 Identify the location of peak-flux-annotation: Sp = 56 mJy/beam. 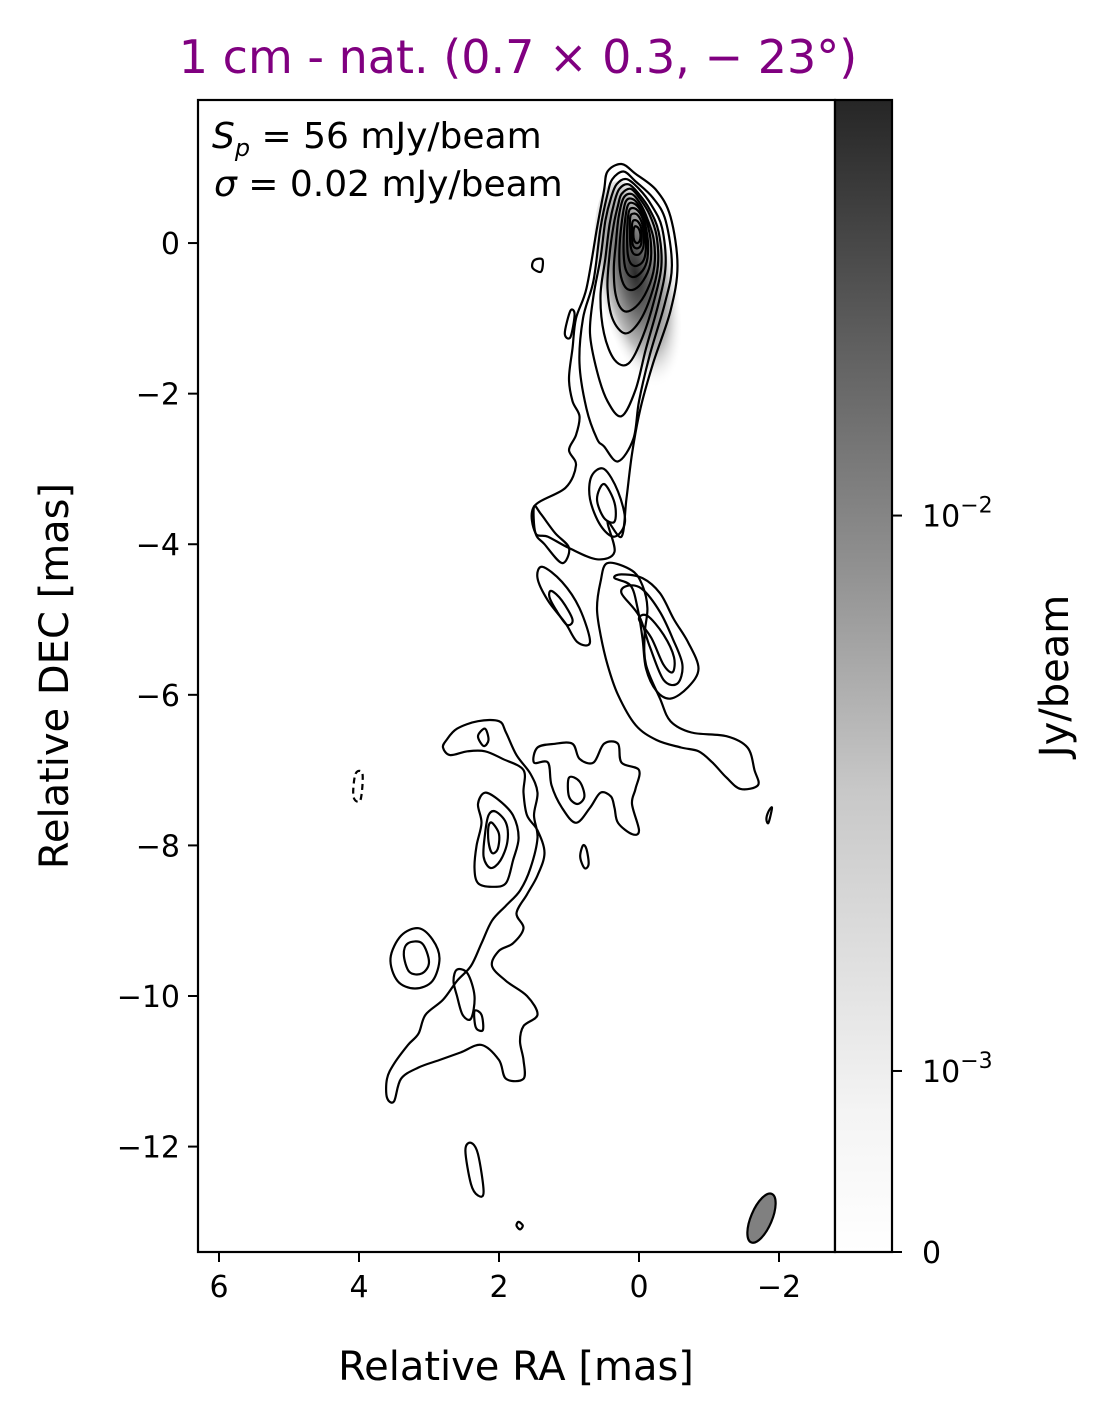
(377, 139).